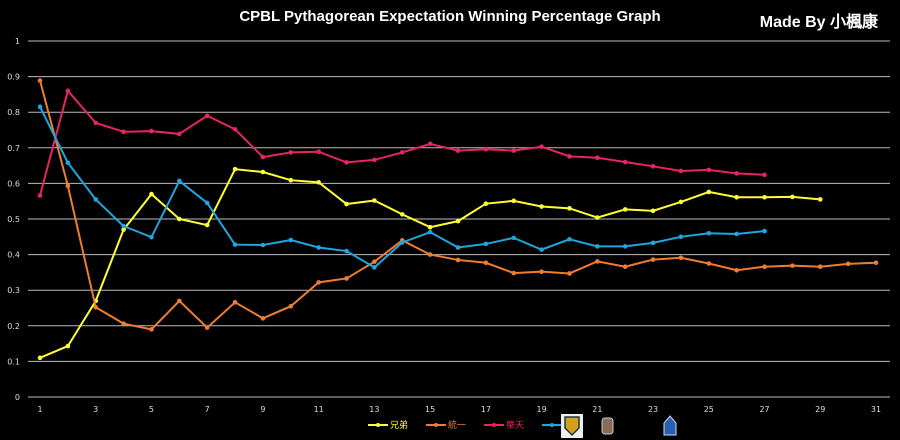 The width and height of the screenshot is (900, 440). Describe the element at coordinates (515, 425) in the screenshot. I see `legend-label: 樂天` at that location.